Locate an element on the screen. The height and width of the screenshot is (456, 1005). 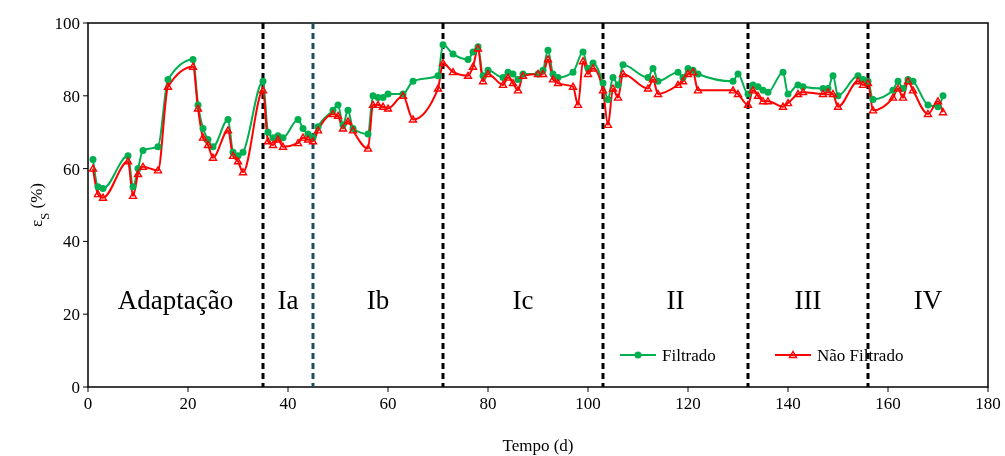
annotation: II is located at coordinates (675, 300).